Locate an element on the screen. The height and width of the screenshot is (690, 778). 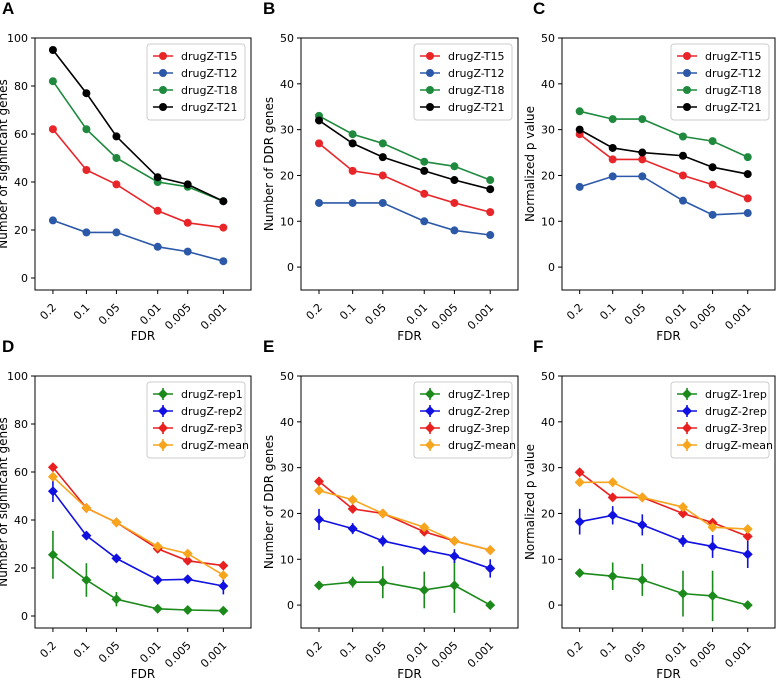
series-drugZ-rep1 is located at coordinates (138, 573).